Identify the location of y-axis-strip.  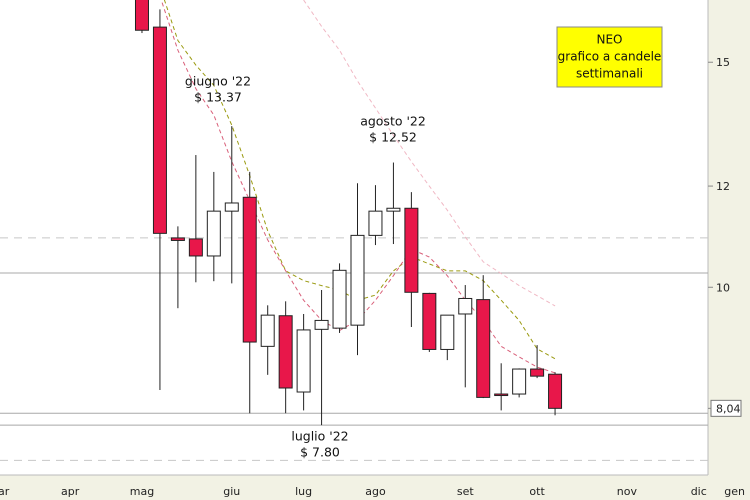
(729, 250).